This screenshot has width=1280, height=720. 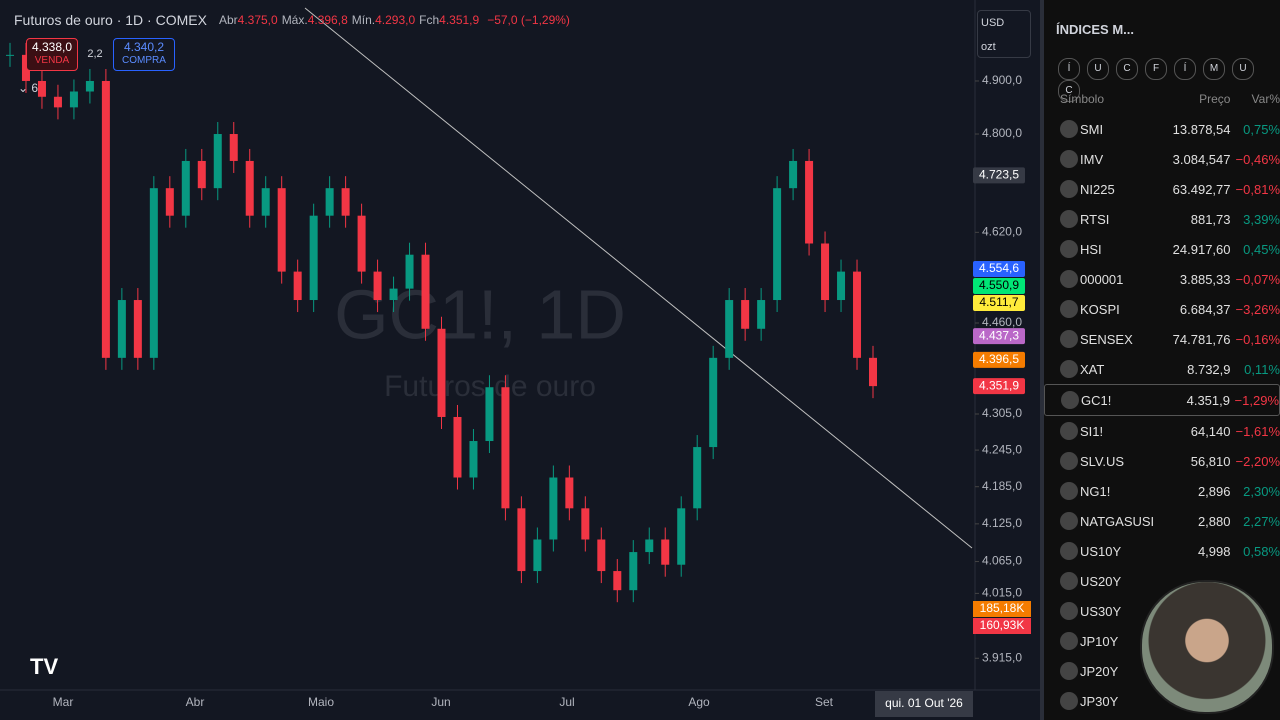 What do you see at coordinates (1162, 671) in the screenshot?
I see `watchlist-row: JP20Y` at bounding box center [1162, 671].